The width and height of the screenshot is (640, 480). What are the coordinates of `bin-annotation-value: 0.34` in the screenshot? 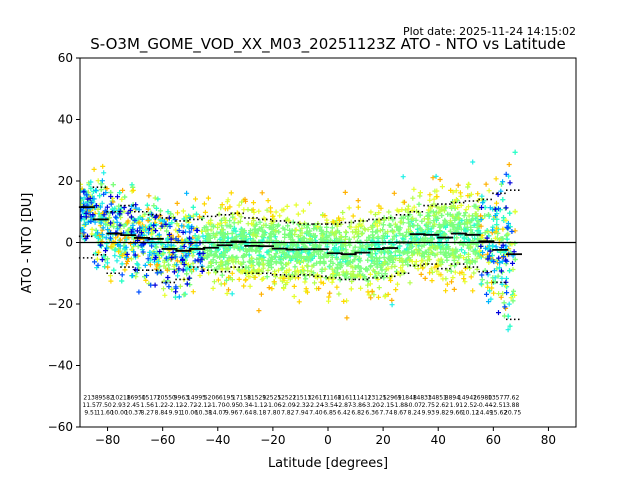 It's located at (246, 405).